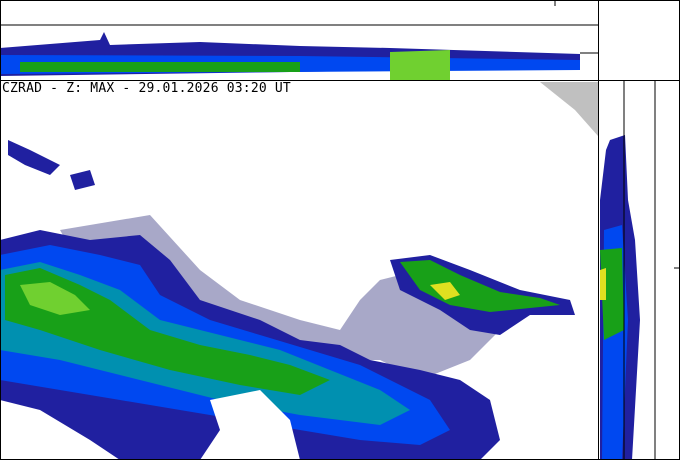 The height and width of the screenshot is (460, 680). Describe the element at coordinates (420, 65) in the screenshot. I see `top-profile-light-green` at that location.